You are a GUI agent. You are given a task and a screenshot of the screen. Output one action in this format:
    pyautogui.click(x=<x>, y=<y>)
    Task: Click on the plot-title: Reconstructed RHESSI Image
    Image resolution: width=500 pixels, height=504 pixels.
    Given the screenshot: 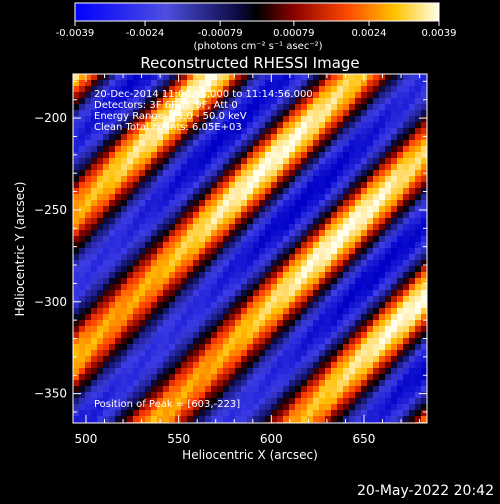 What is the action you would take?
    pyautogui.click(x=249, y=63)
    